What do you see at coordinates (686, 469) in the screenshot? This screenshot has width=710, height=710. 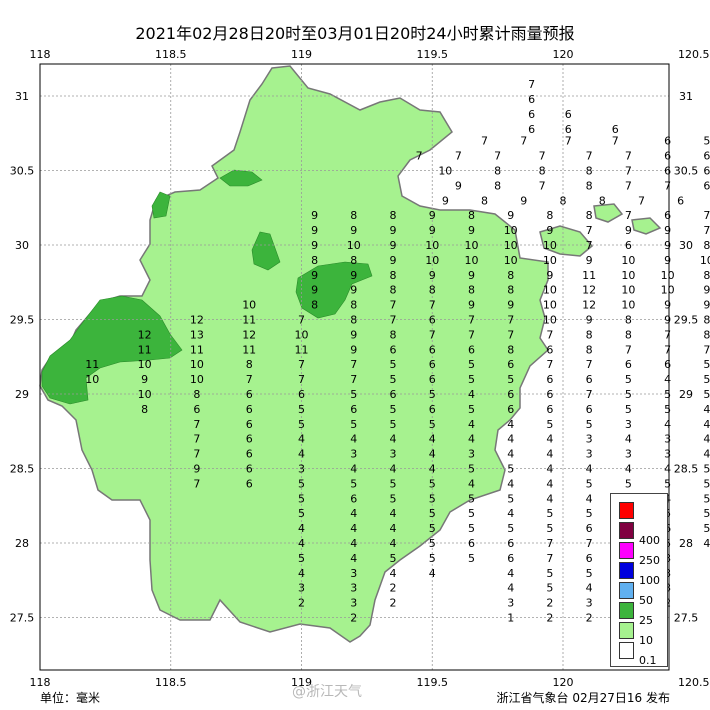 I see `lat-tick-label-right: 28.5` at bounding box center [686, 469].